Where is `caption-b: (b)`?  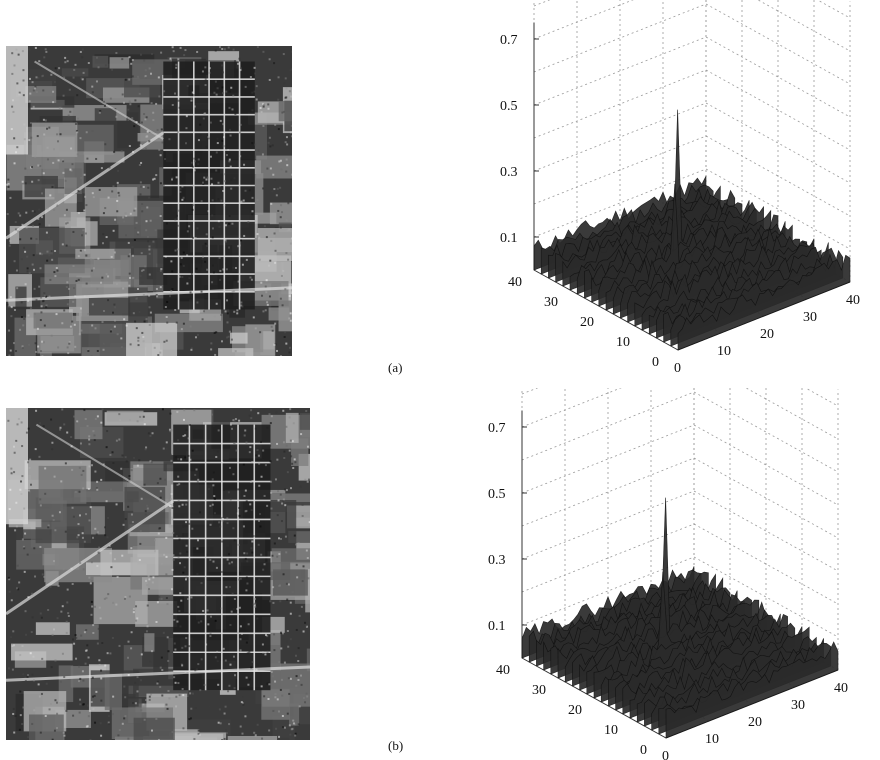 caption-b: (b) is located at coordinates (396, 745).